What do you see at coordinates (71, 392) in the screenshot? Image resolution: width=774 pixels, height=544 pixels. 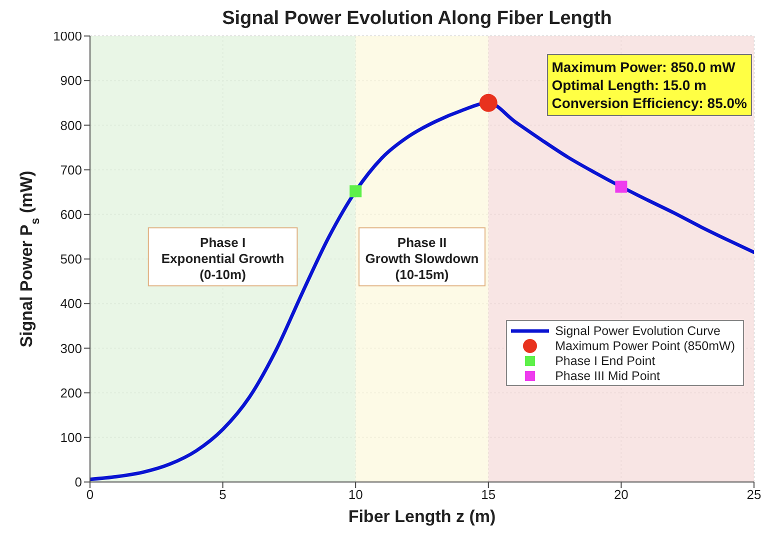 I see `y-tick-label: 200` at bounding box center [71, 392].